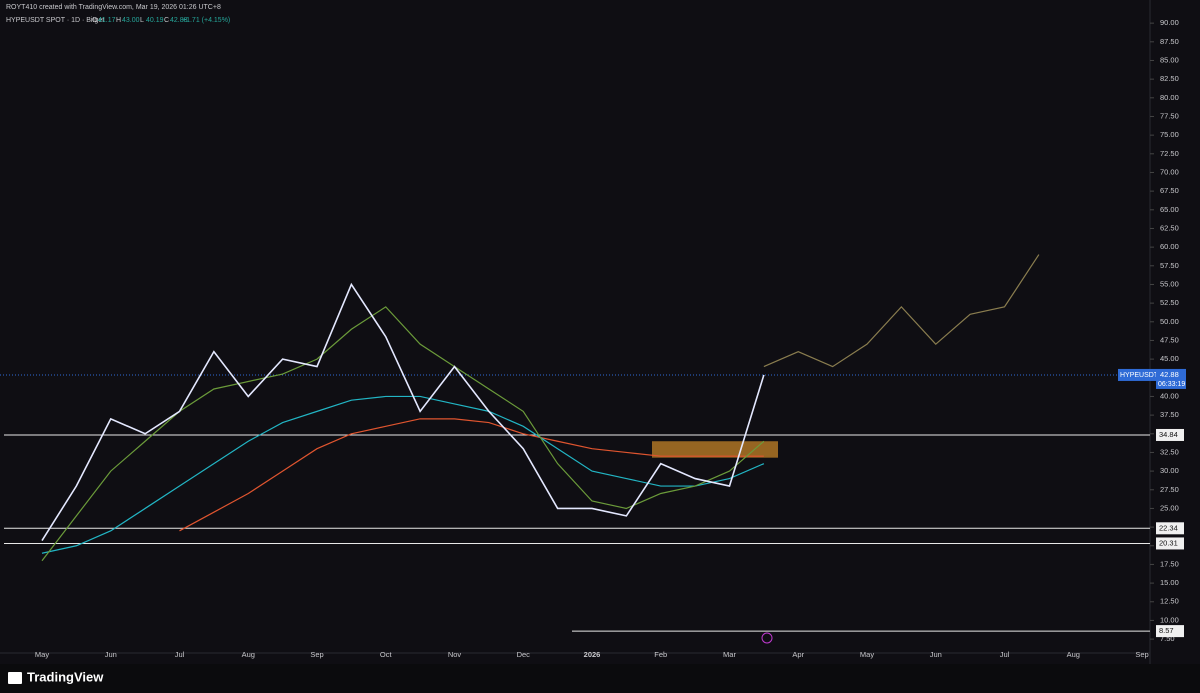  Describe the element at coordinates (524, 654) in the screenshot. I see `x-tick-label: Dec` at that location.